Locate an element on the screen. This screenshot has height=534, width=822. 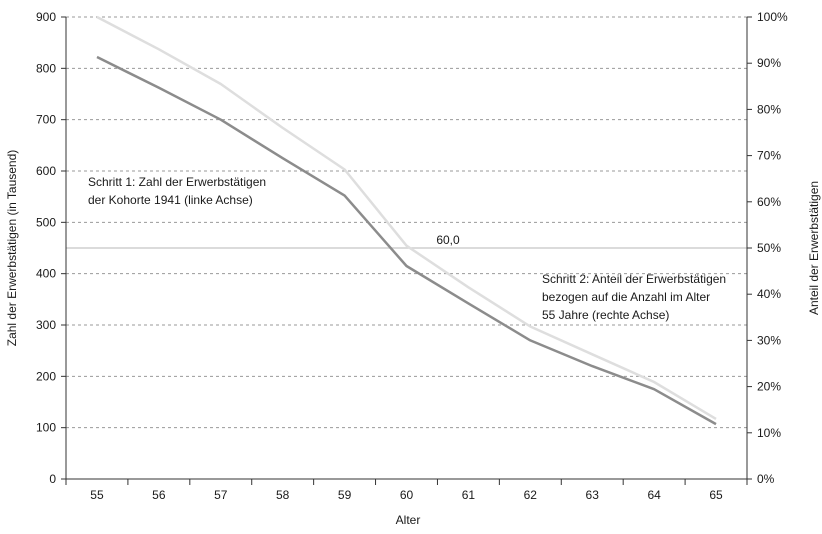
x-tick-label: 58 is located at coordinates (283, 495).